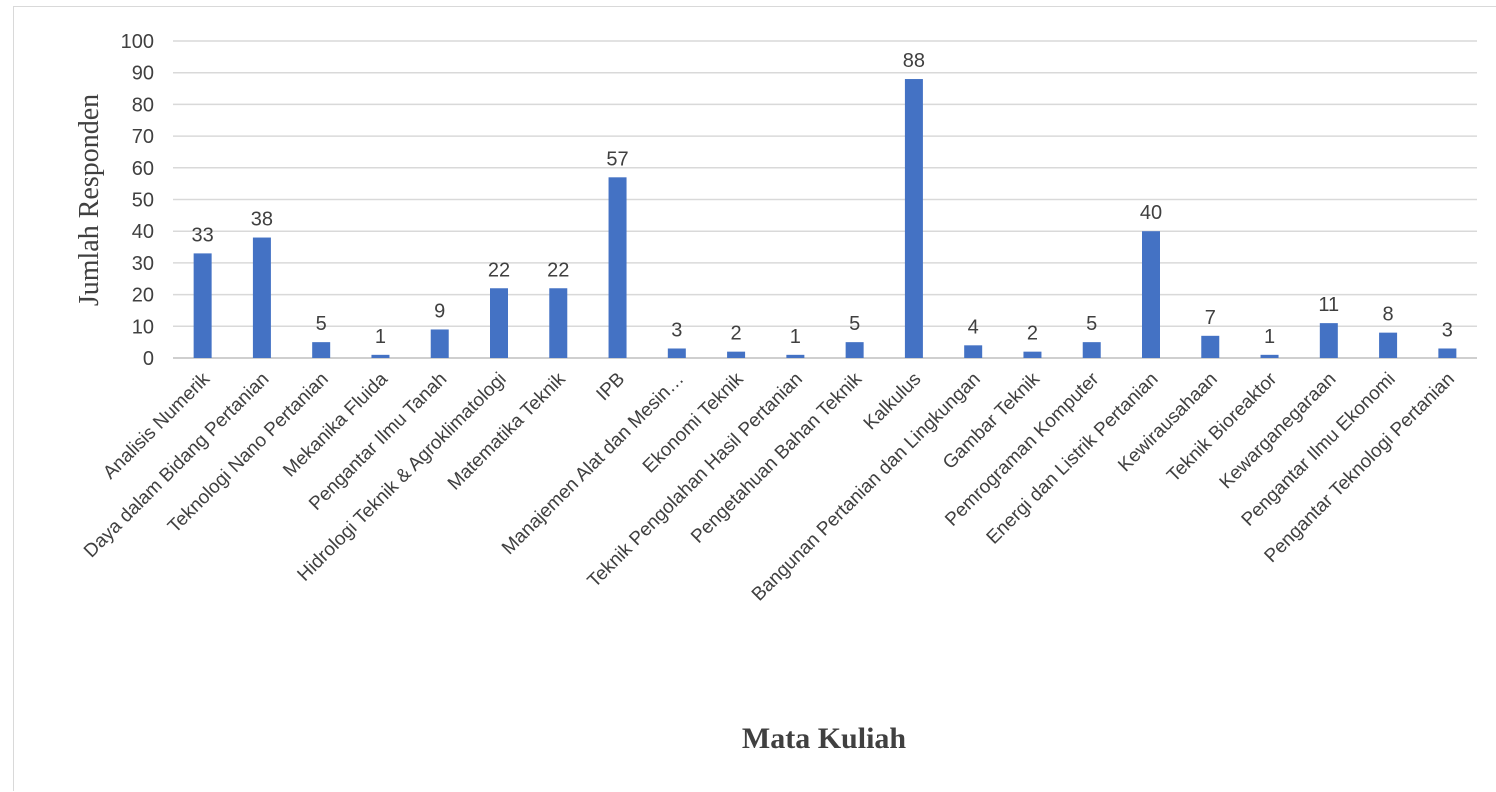 The width and height of the screenshot is (1496, 792). Describe the element at coordinates (143, 74) in the screenshot. I see `y-tick-label: 90` at that location.